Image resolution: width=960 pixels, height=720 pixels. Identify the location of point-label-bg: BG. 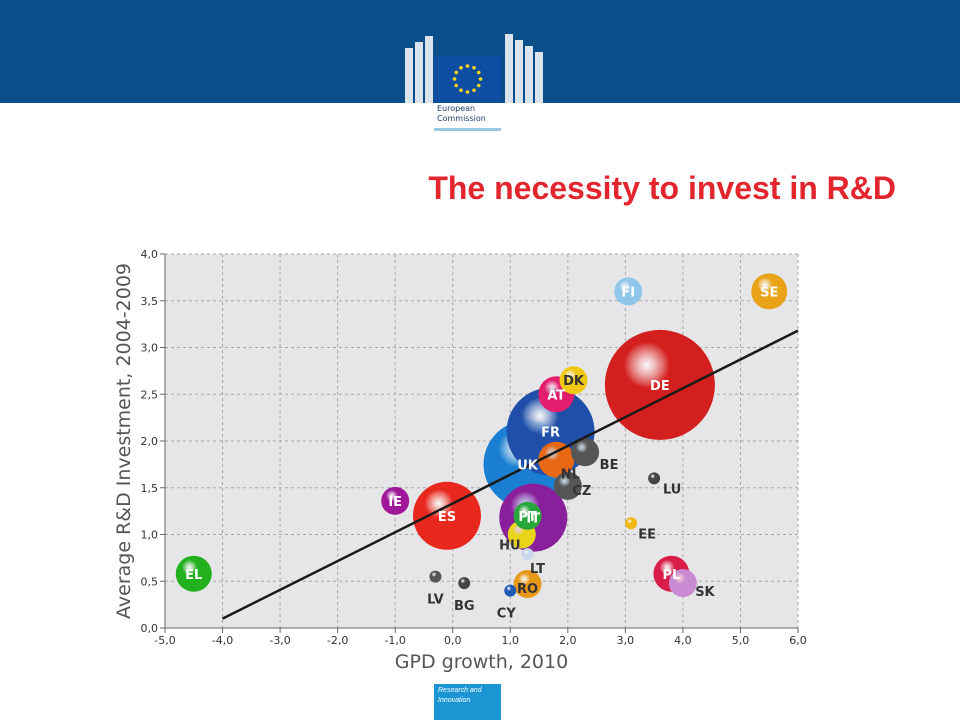
(464, 606).